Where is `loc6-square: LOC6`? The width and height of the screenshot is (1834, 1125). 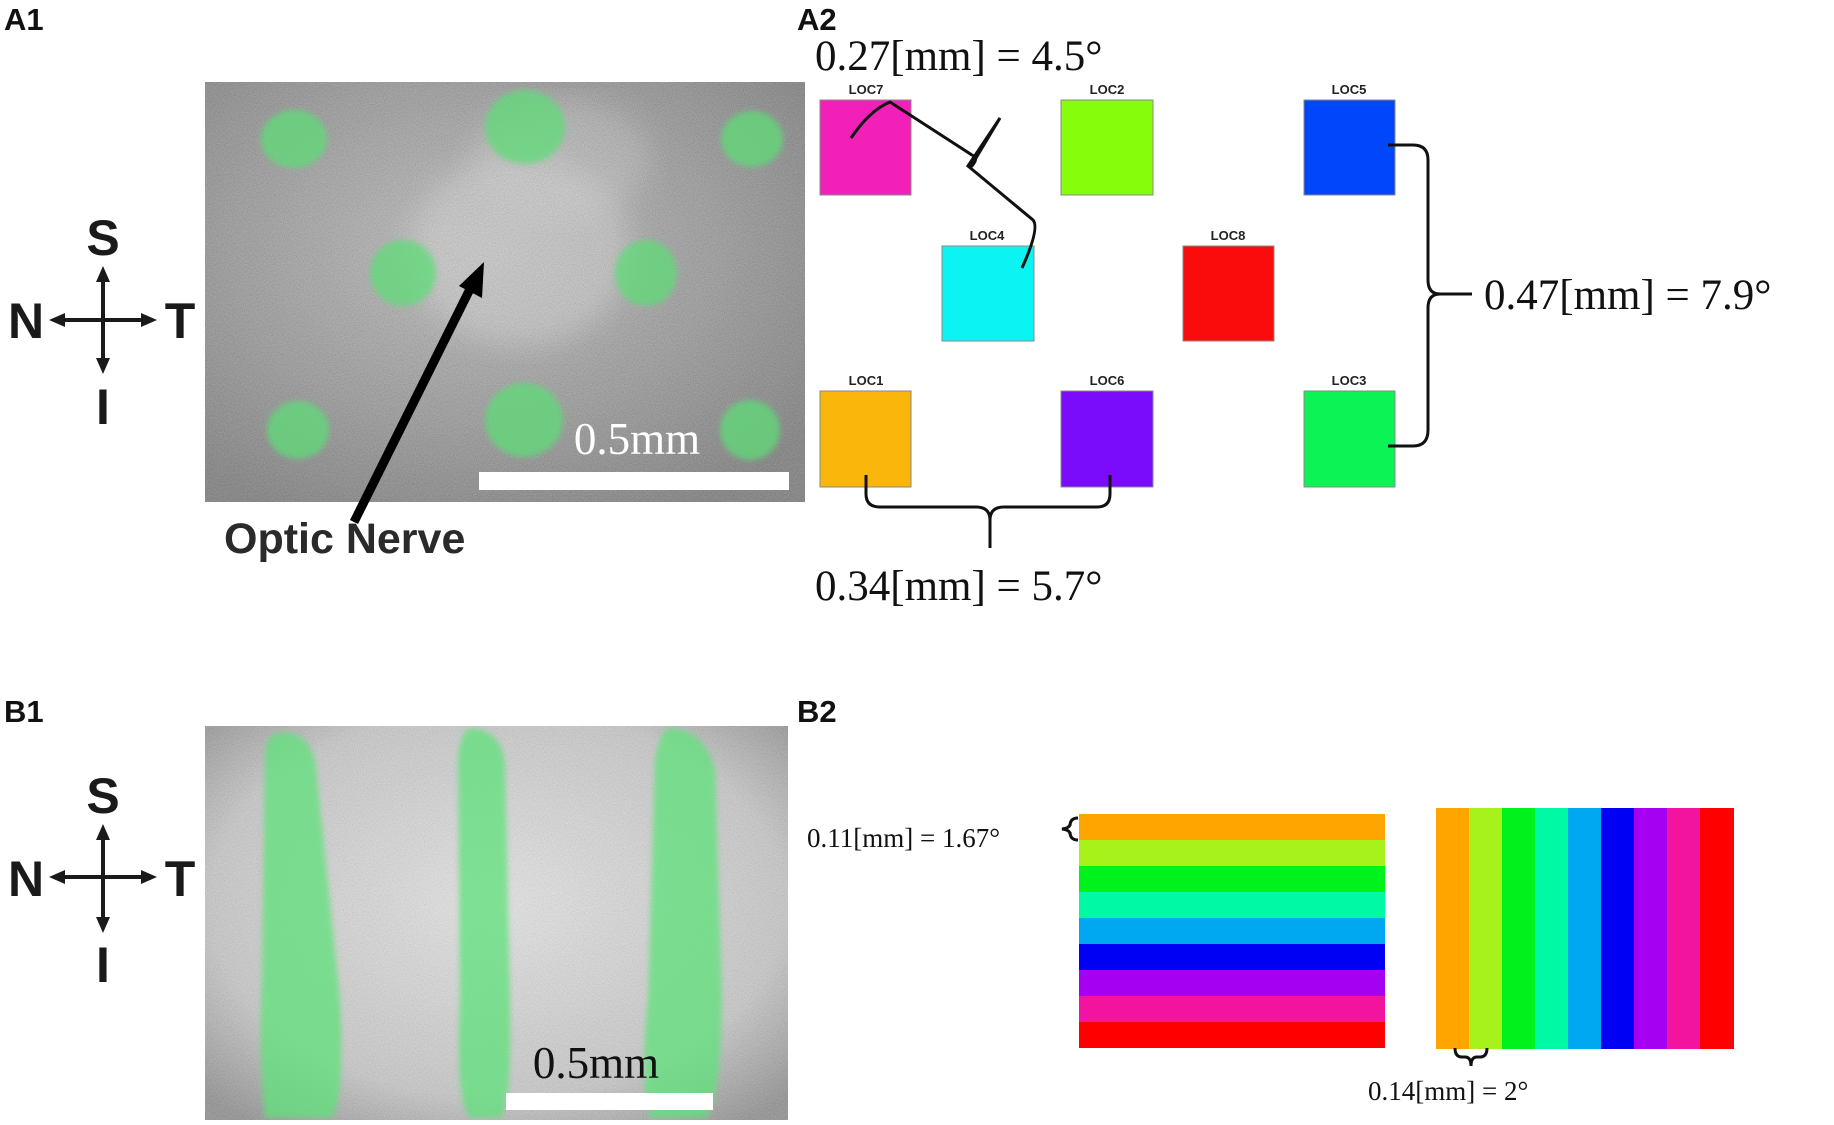
loc6-square: LOC6 is located at coordinates (1107, 430).